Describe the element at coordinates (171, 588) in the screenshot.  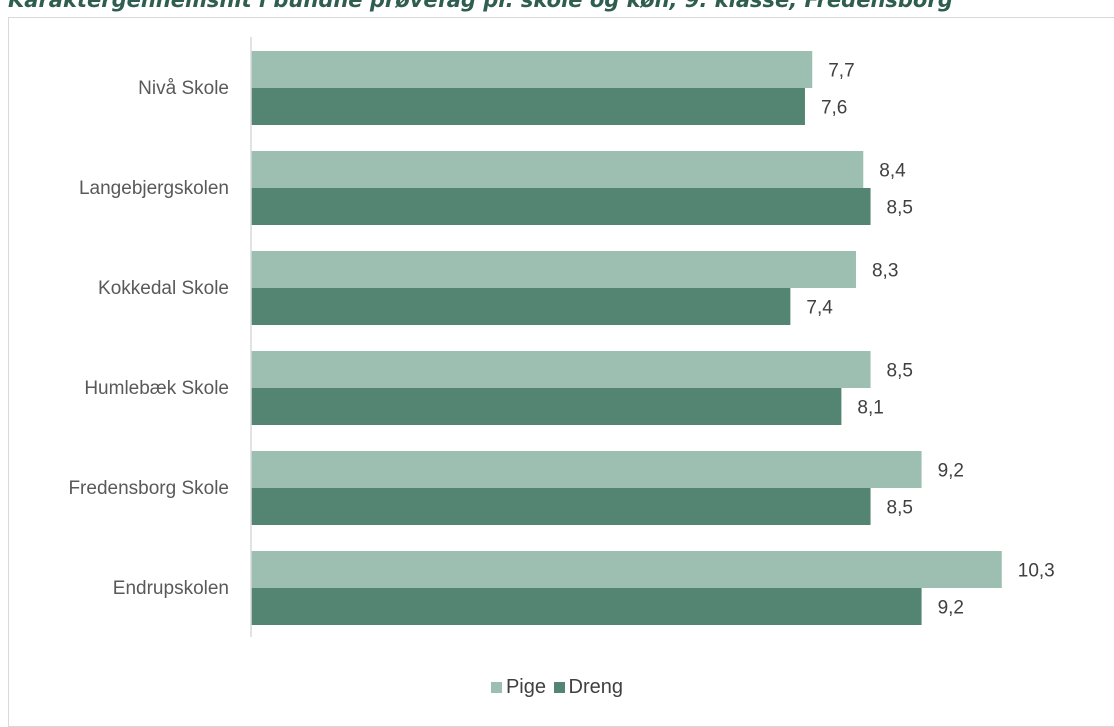
I see `category-label: Endrupskolen` at that location.